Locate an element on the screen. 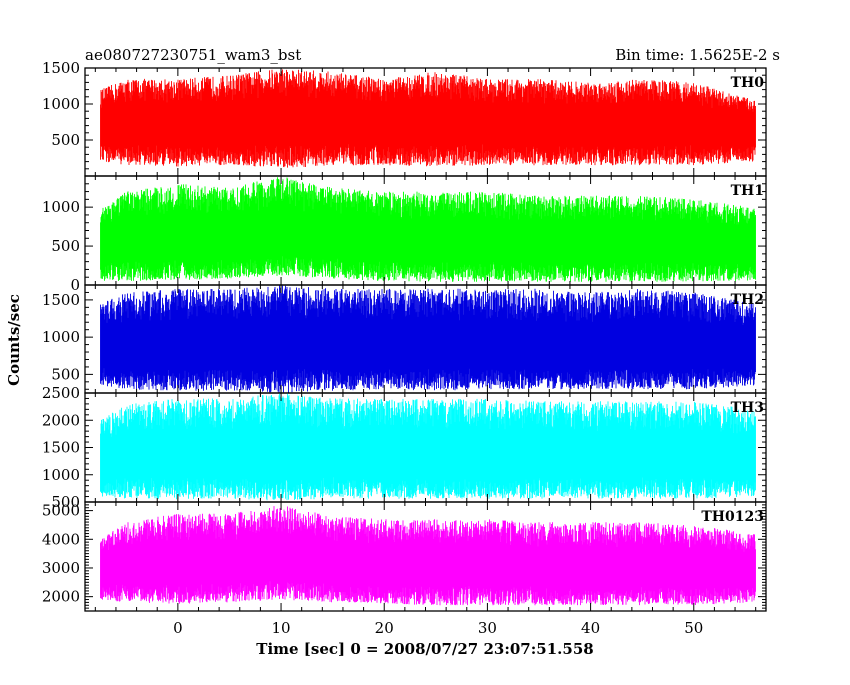  series-th3 is located at coordinates (428, 447).